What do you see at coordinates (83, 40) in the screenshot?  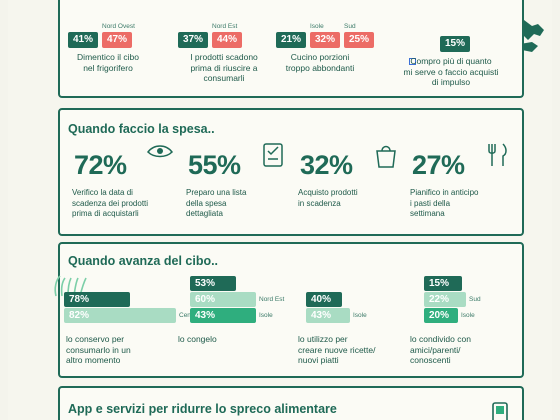 I see `stat-bar: 41%` at bounding box center [83, 40].